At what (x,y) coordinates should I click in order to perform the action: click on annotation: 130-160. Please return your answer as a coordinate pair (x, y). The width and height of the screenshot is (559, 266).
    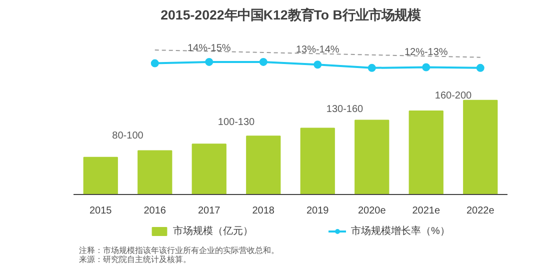
    Looking at the image, I should click on (345, 109).